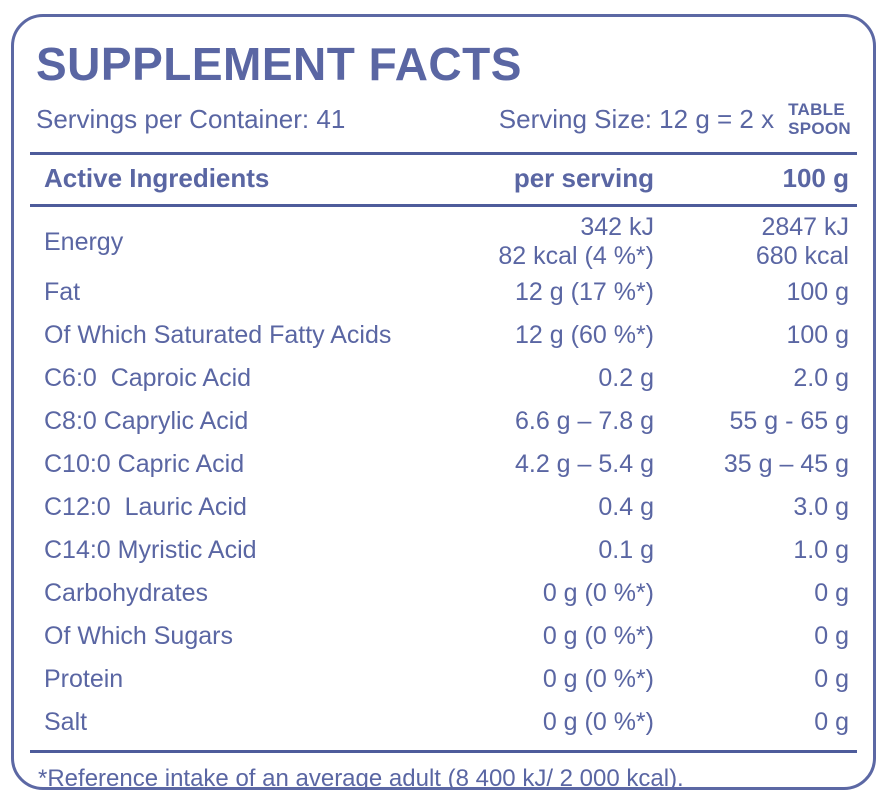 The width and height of the screenshot is (885, 803). Describe the element at coordinates (446, 636) in the screenshot. I see `table-row: Of Which Sugars 0 g (0 %*) 0 g` at that location.